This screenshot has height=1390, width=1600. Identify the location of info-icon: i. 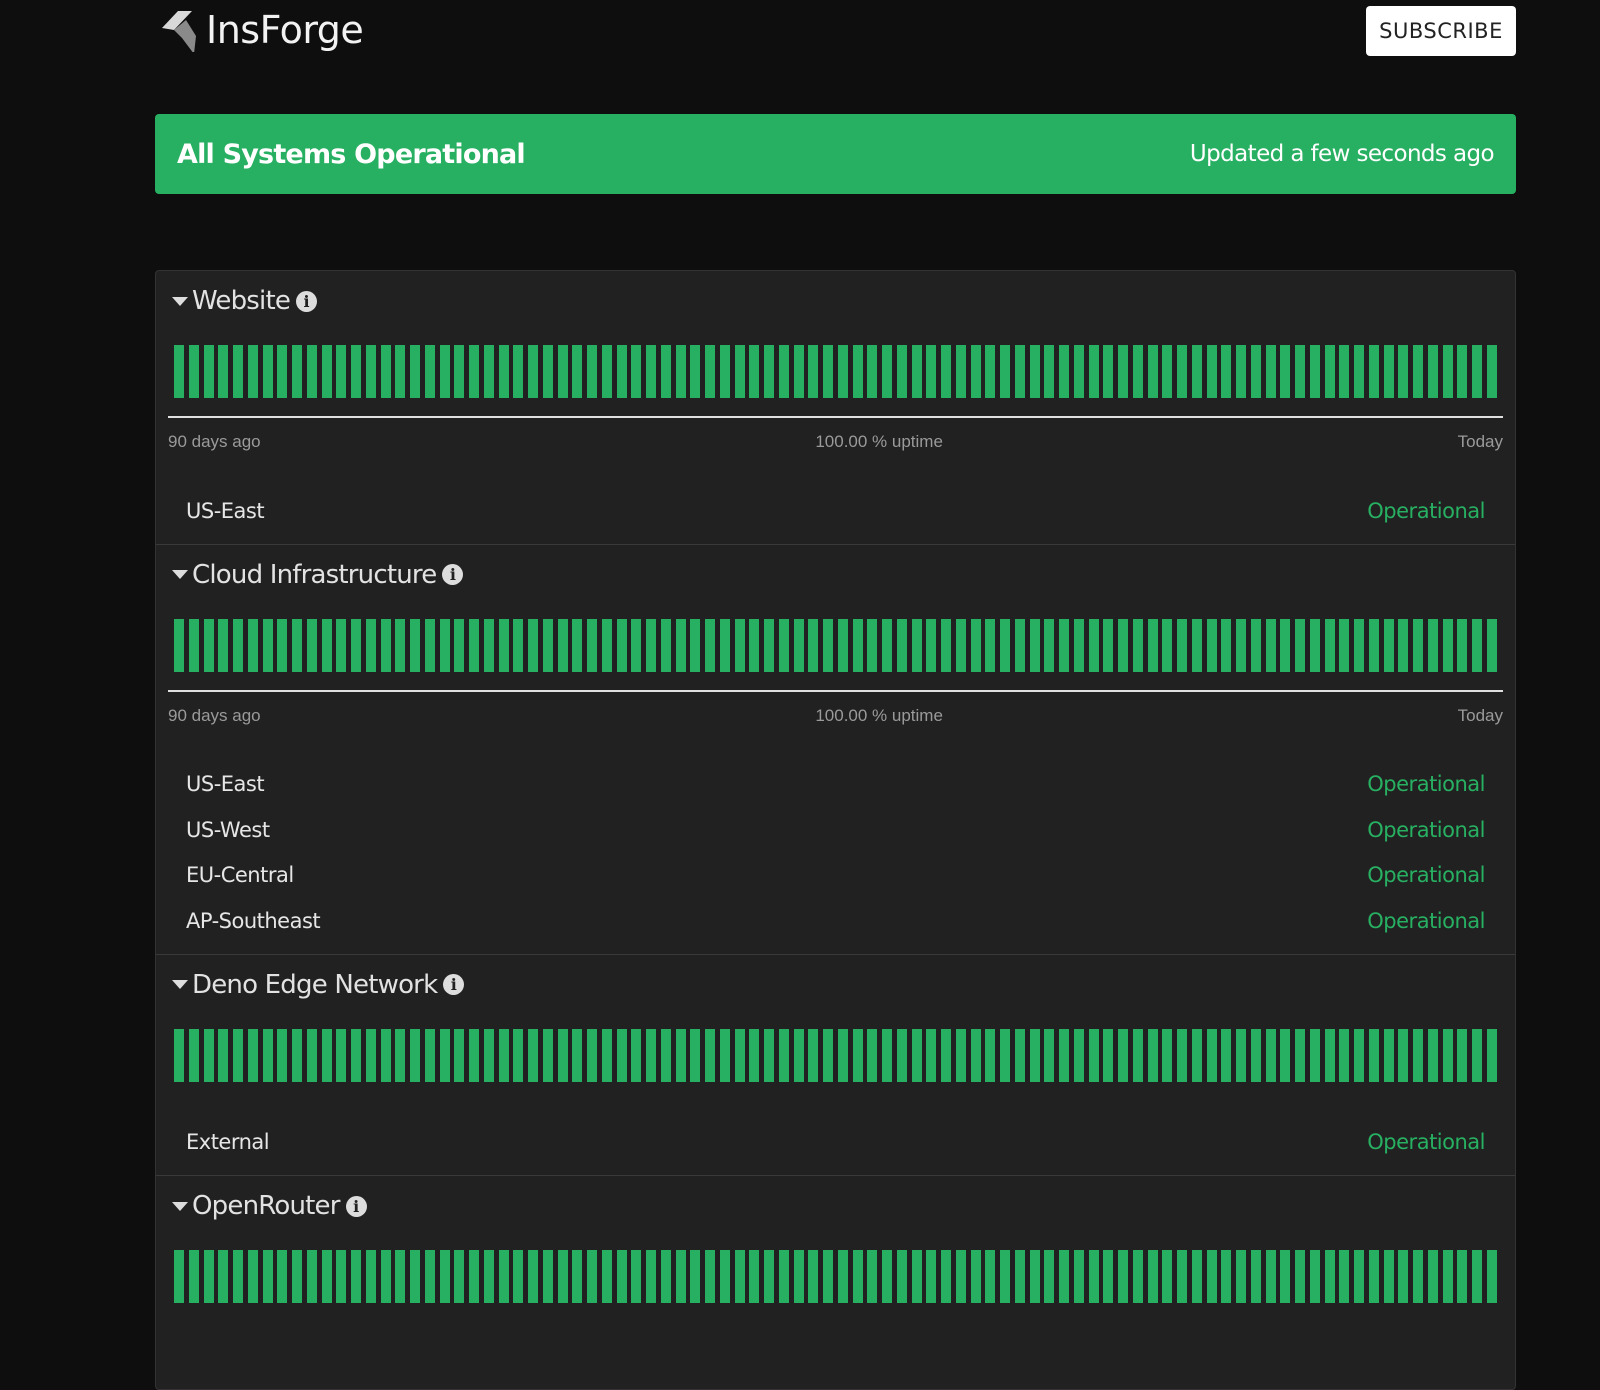
(454, 984).